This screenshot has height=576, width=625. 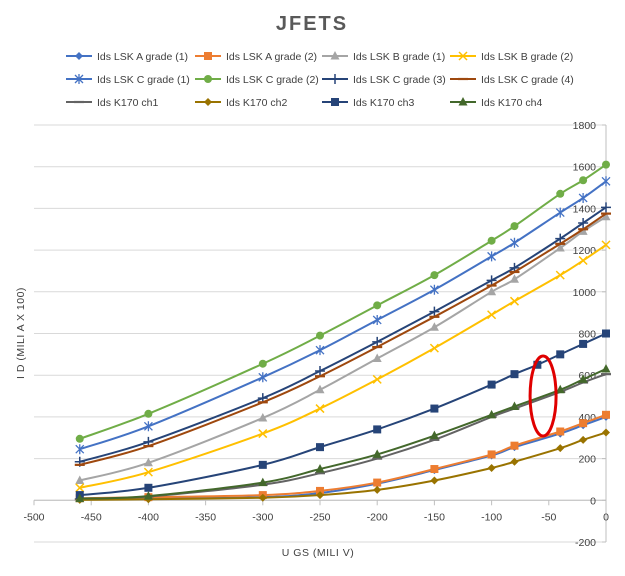 I want to click on legend-label: Ids LSK A grade (2), so click(x=271, y=57).